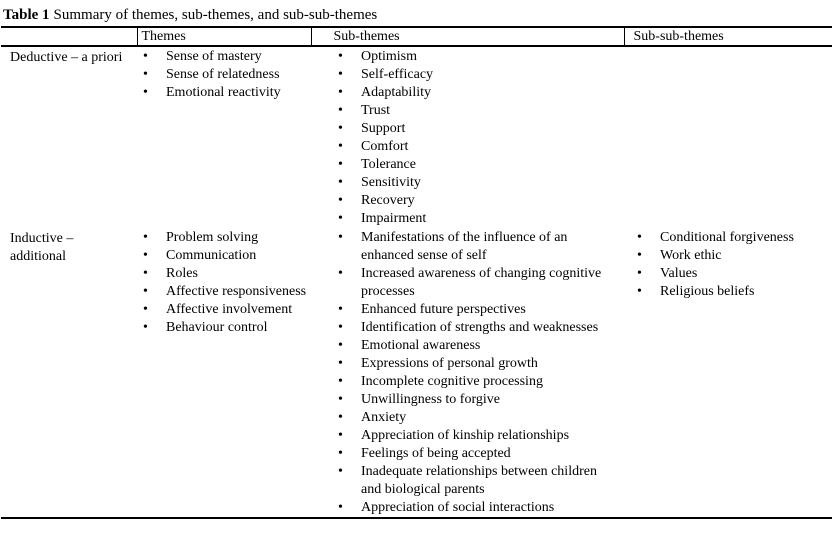  What do you see at coordinates (230, 238) in the screenshot?
I see `bullet-list-item: Problem solving` at bounding box center [230, 238].